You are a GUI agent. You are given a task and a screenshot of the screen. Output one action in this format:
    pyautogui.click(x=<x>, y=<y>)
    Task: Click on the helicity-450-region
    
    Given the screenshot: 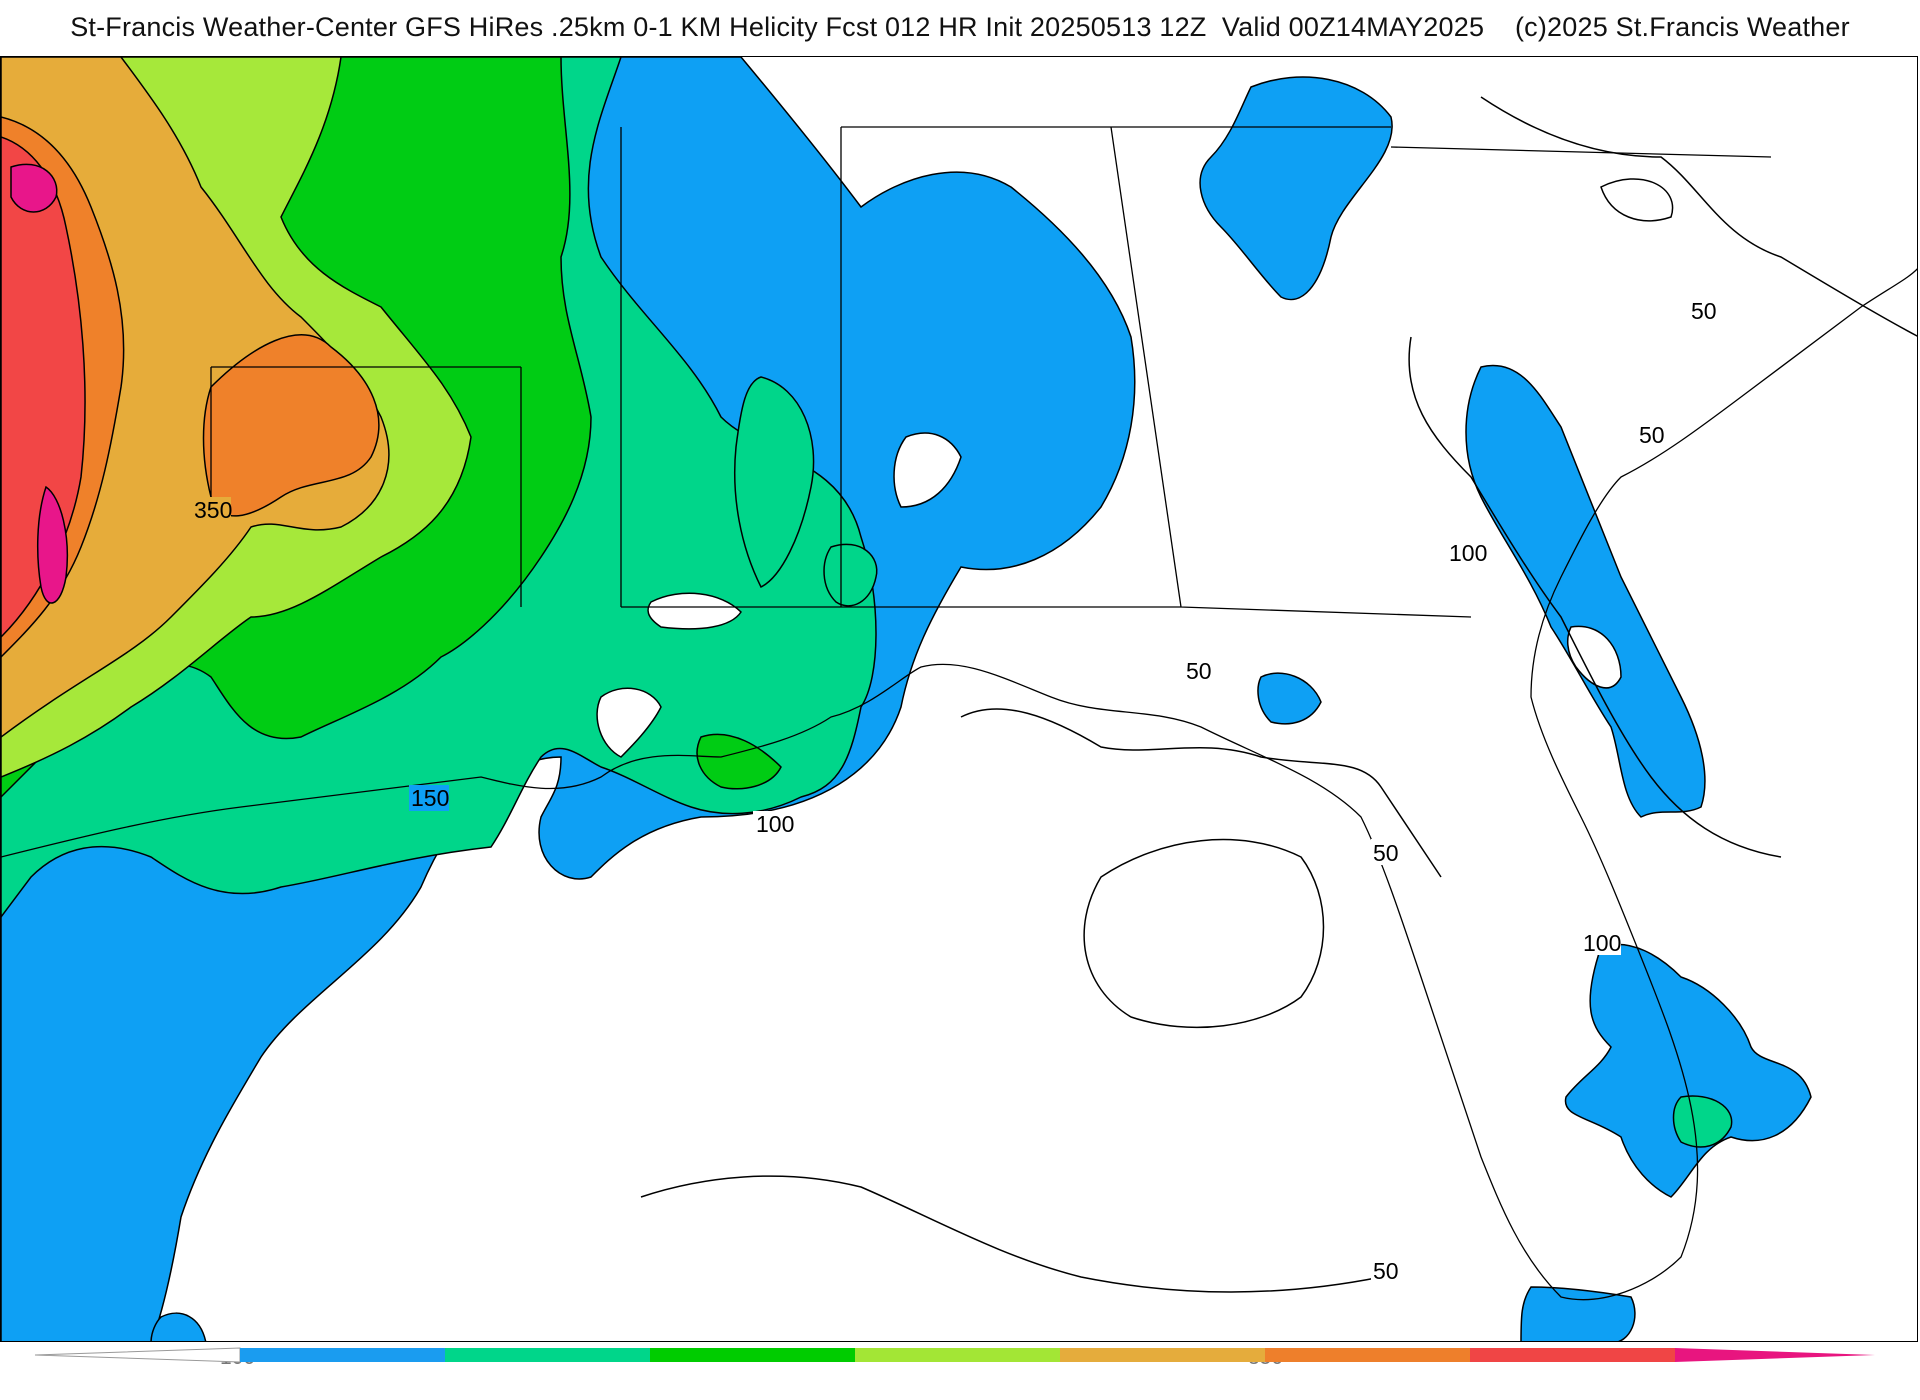 What is the action you would take?
    pyautogui.click(x=34, y=188)
    